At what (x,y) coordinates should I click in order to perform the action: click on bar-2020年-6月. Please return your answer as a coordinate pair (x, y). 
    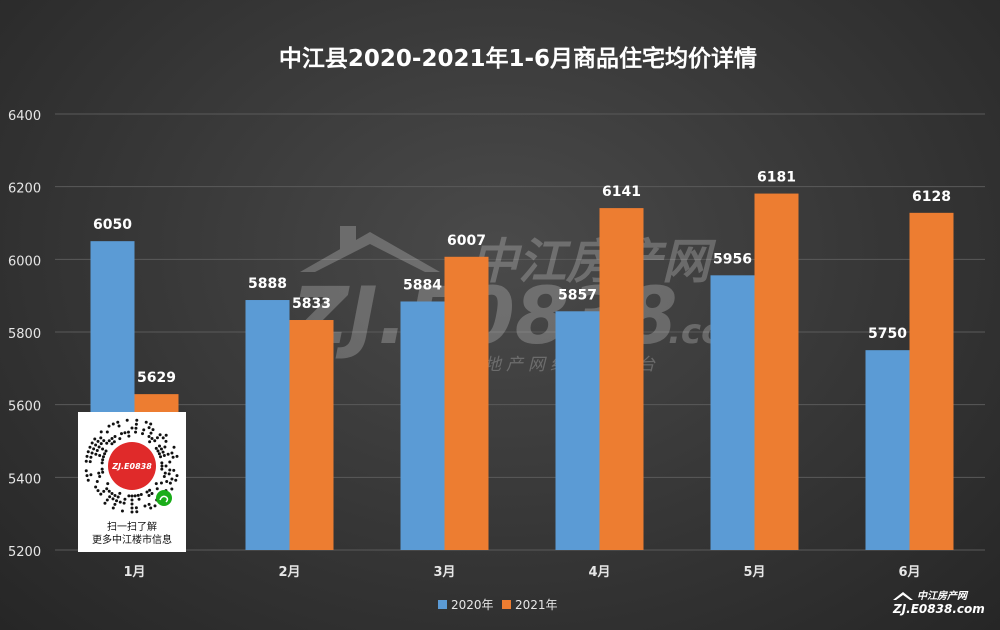
    Looking at the image, I should click on (887, 450).